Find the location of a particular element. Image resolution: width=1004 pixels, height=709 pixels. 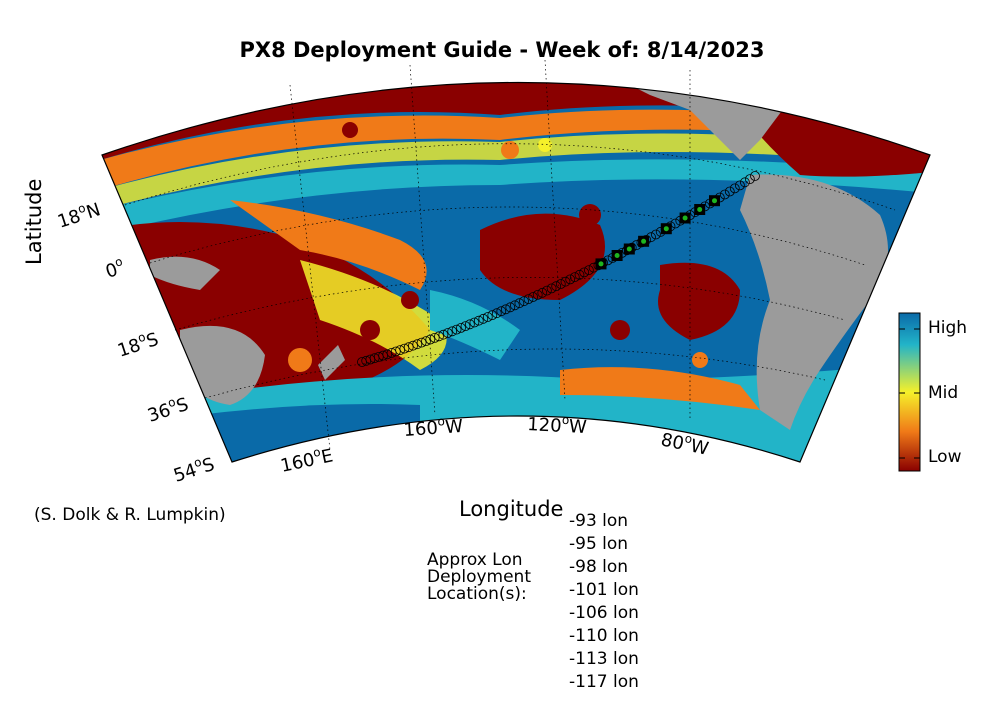

lat-tick-0: 0o is located at coordinates (114, 268).